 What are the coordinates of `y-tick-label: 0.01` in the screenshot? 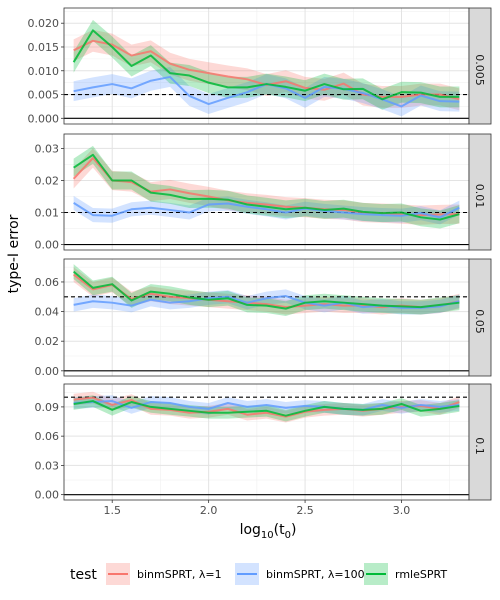 It's located at (47, 213).